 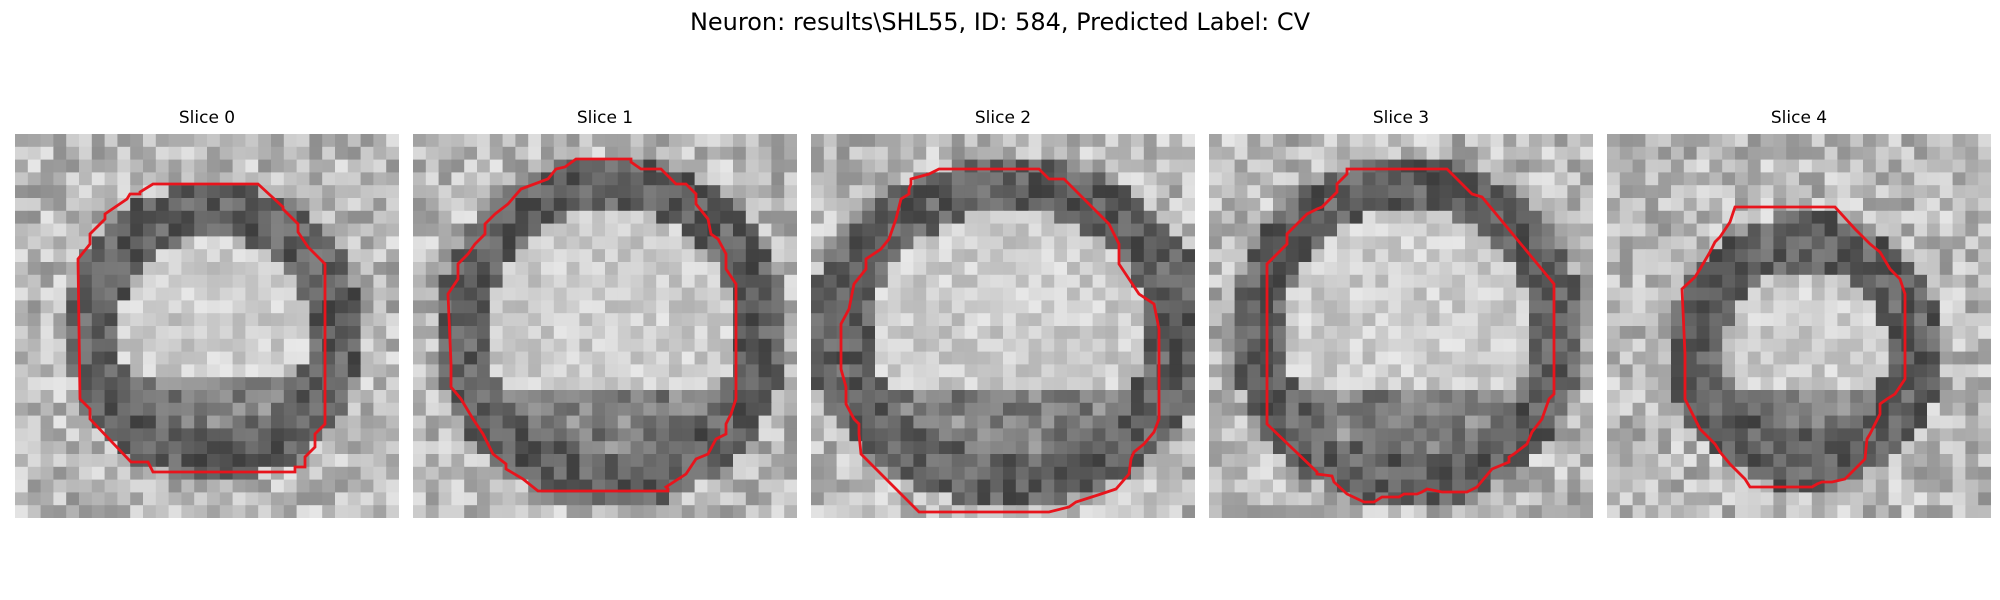 I want to click on slice-image-svg, so click(x=1799, y=326).